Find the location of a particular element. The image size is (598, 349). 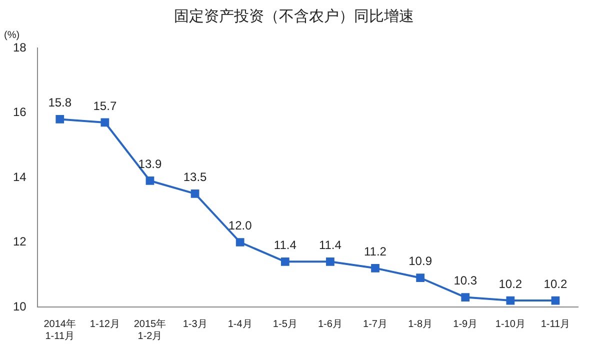

x-tick-label: 1-3月 is located at coordinates (195, 324).